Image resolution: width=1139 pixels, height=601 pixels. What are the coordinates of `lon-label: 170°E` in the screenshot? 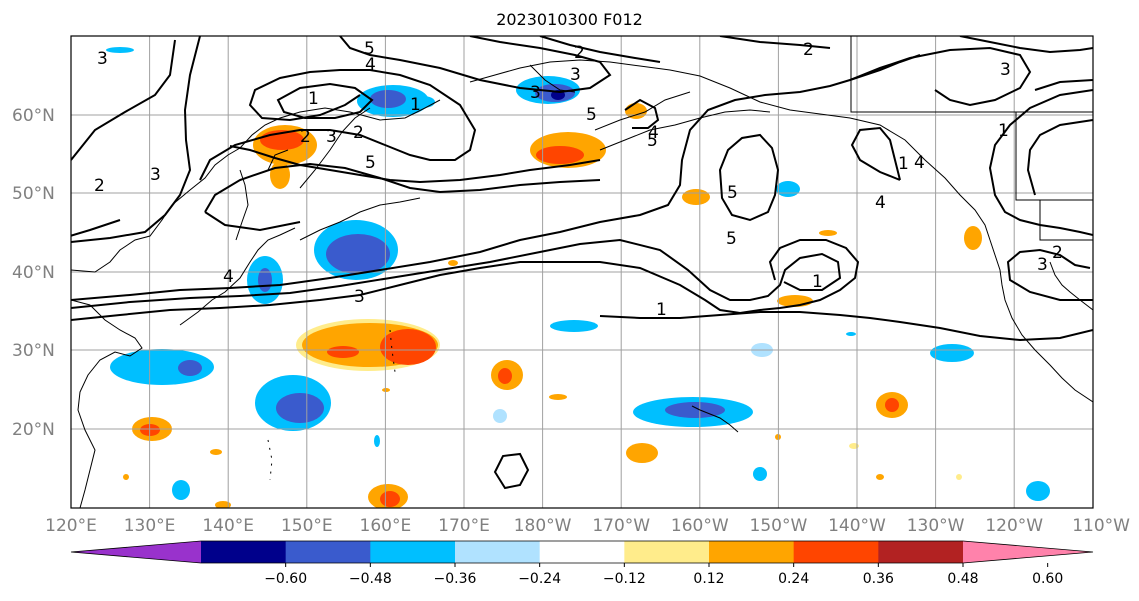 It's located at (464, 526).